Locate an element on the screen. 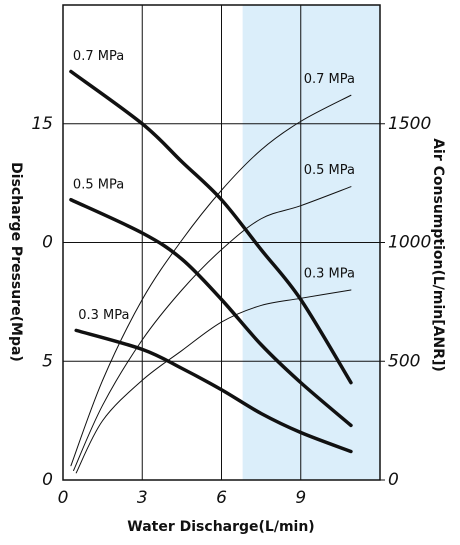 The height and width of the screenshot is (545, 460). x-tick-label: 3 is located at coordinates (142, 498).